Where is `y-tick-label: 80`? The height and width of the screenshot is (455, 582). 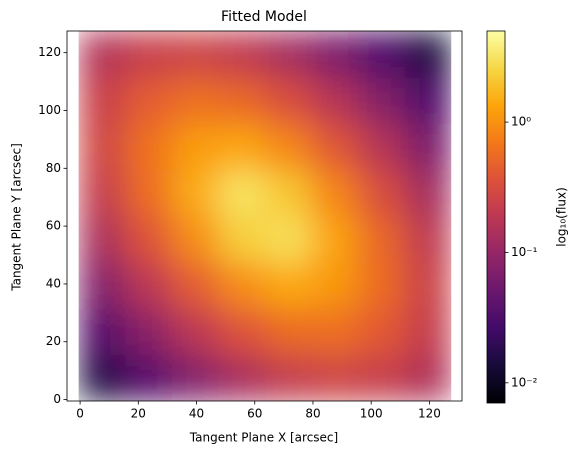
y-tick-label: 80 is located at coordinates (53, 168).